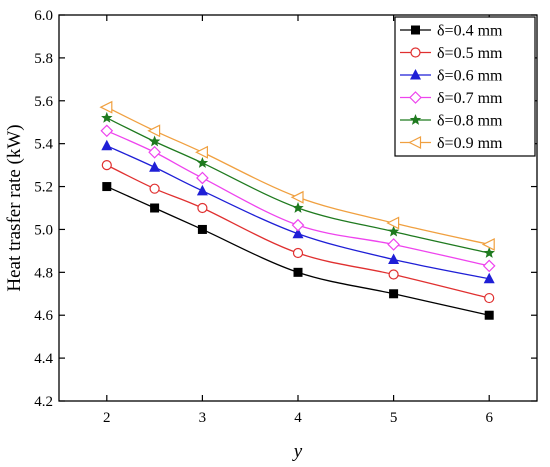 The width and height of the screenshot is (550, 467). What do you see at coordinates (43, 402) in the screenshot?
I see `y-tick-label: 4.2` at bounding box center [43, 402].